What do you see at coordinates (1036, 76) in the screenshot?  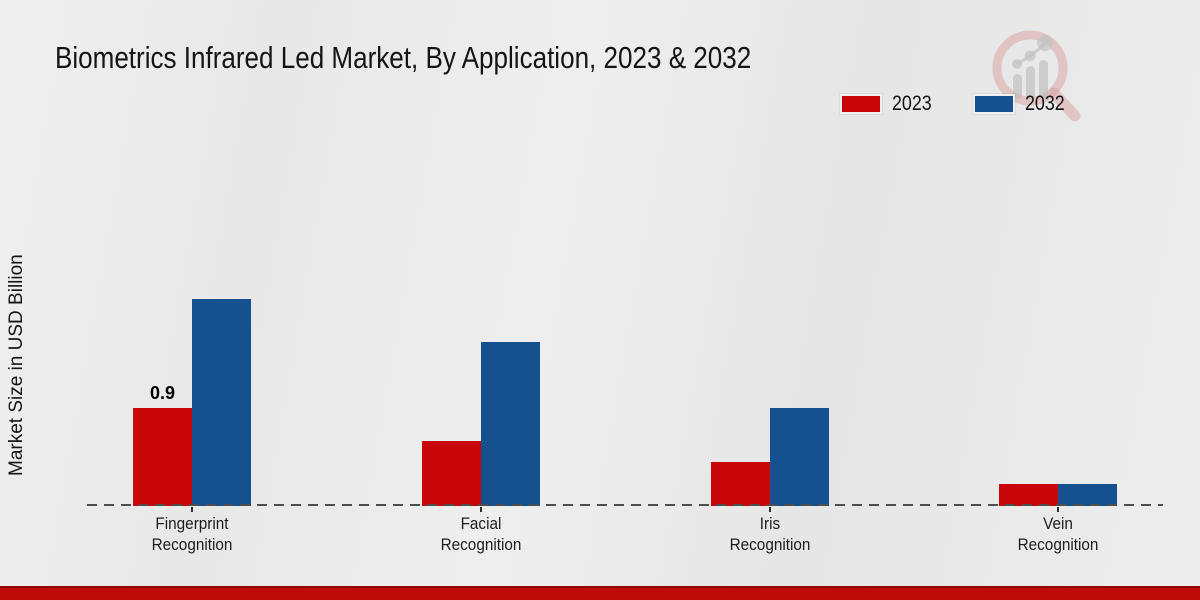 I see `brand-watermark-icon` at bounding box center [1036, 76].